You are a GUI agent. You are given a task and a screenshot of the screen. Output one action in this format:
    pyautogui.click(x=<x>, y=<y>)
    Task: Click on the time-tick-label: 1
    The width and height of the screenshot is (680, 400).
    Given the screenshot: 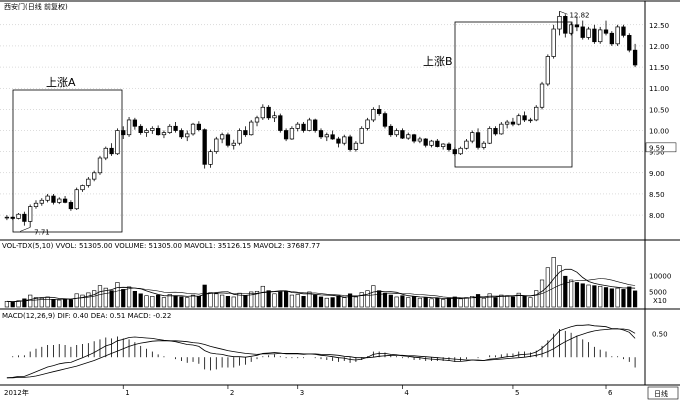 What is the action you would take?
    pyautogui.click(x=127, y=393)
    